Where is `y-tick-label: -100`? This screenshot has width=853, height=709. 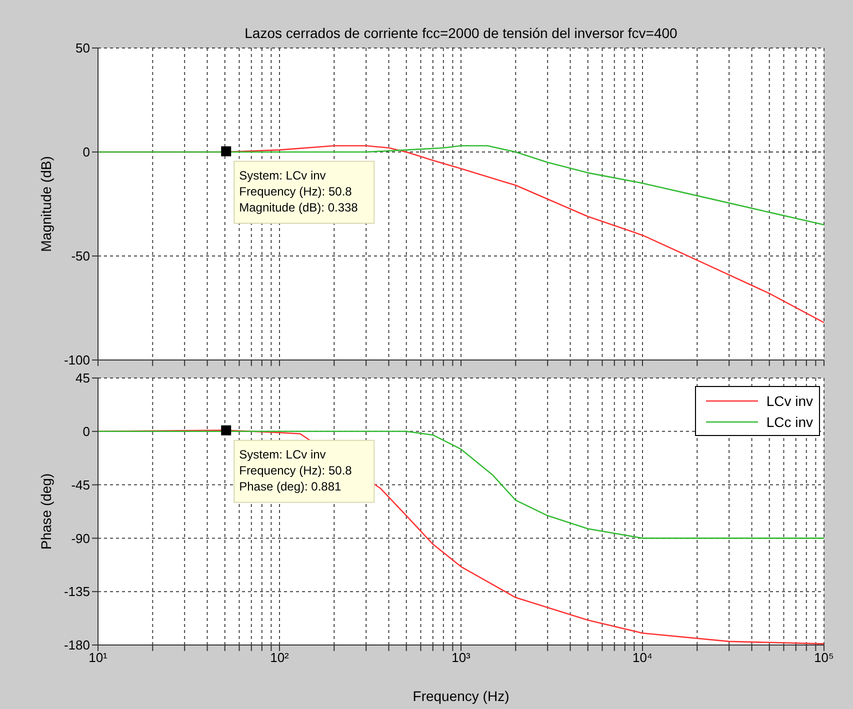
y-tick-label: -100 is located at coordinates (77, 360).